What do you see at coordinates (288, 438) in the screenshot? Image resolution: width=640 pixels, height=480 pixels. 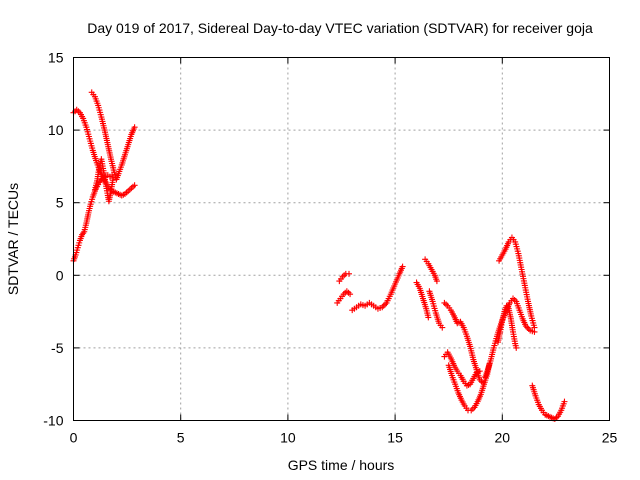 I see `x-tick-label: 10` at bounding box center [288, 438].